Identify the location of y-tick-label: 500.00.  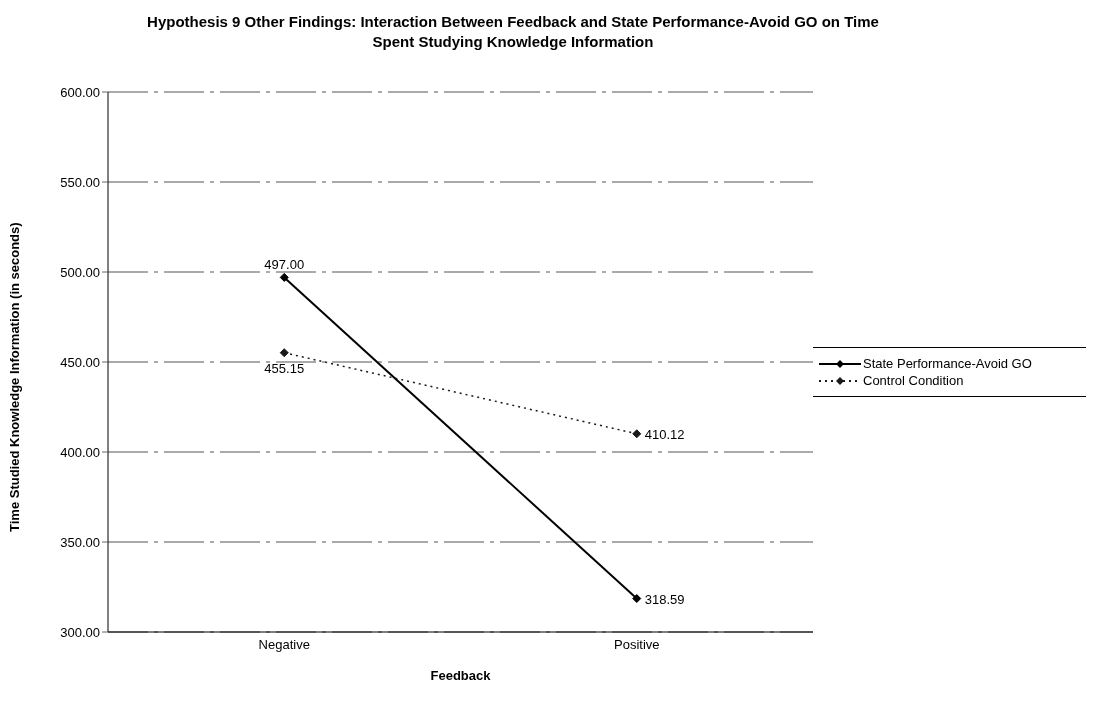
(80, 272).